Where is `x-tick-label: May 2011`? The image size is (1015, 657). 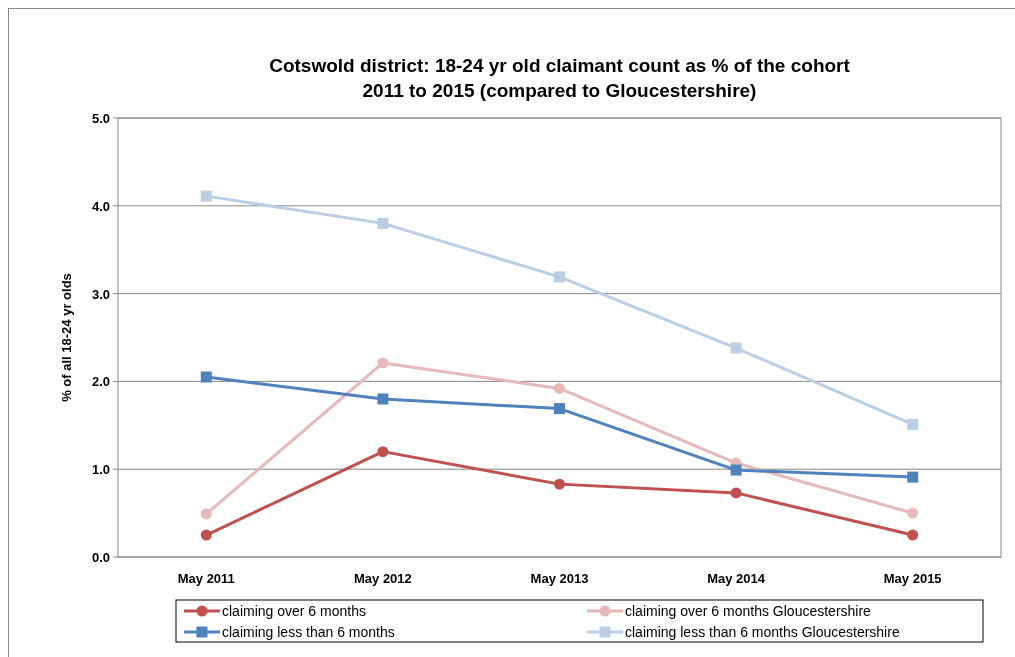 x-tick-label: May 2011 is located at coordinates (206, 578).